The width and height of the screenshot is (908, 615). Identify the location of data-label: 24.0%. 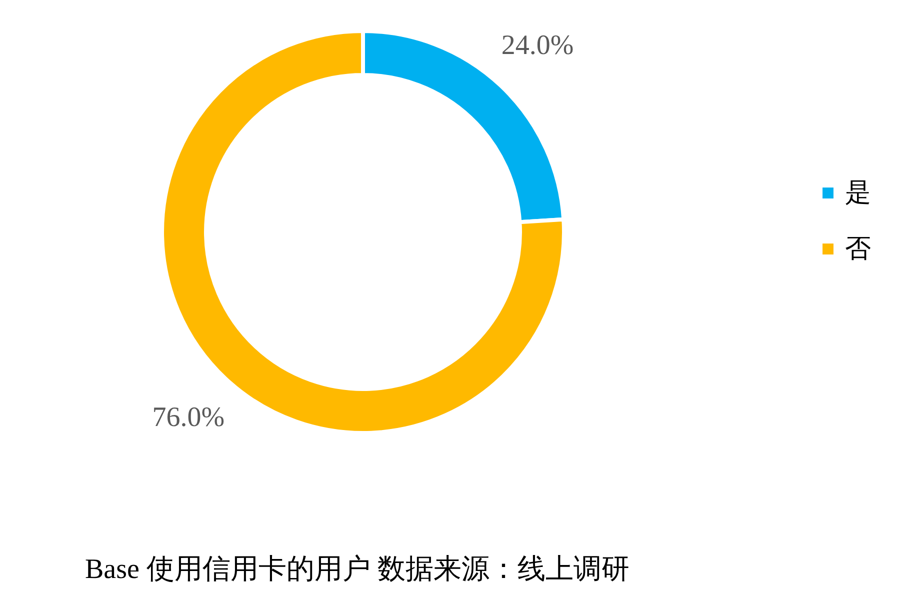
(537, 46).